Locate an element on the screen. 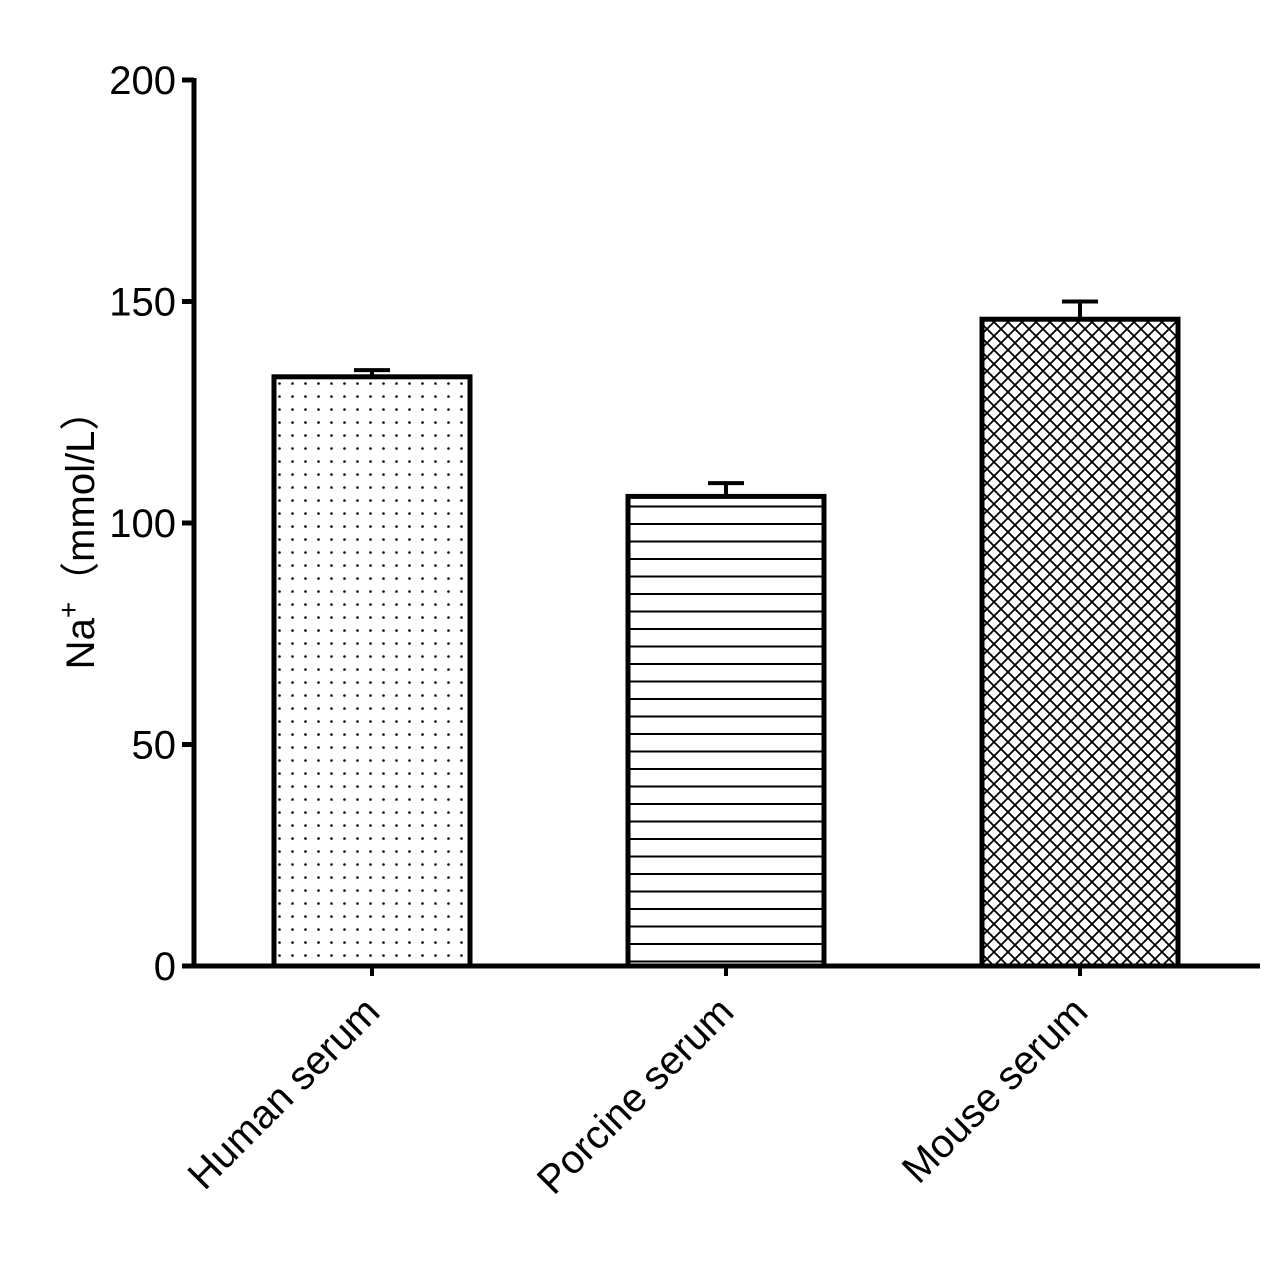 The height and width of the screenshot is (1276, 1288). bar-mouse-serum is located at coordinates (1080, 642).